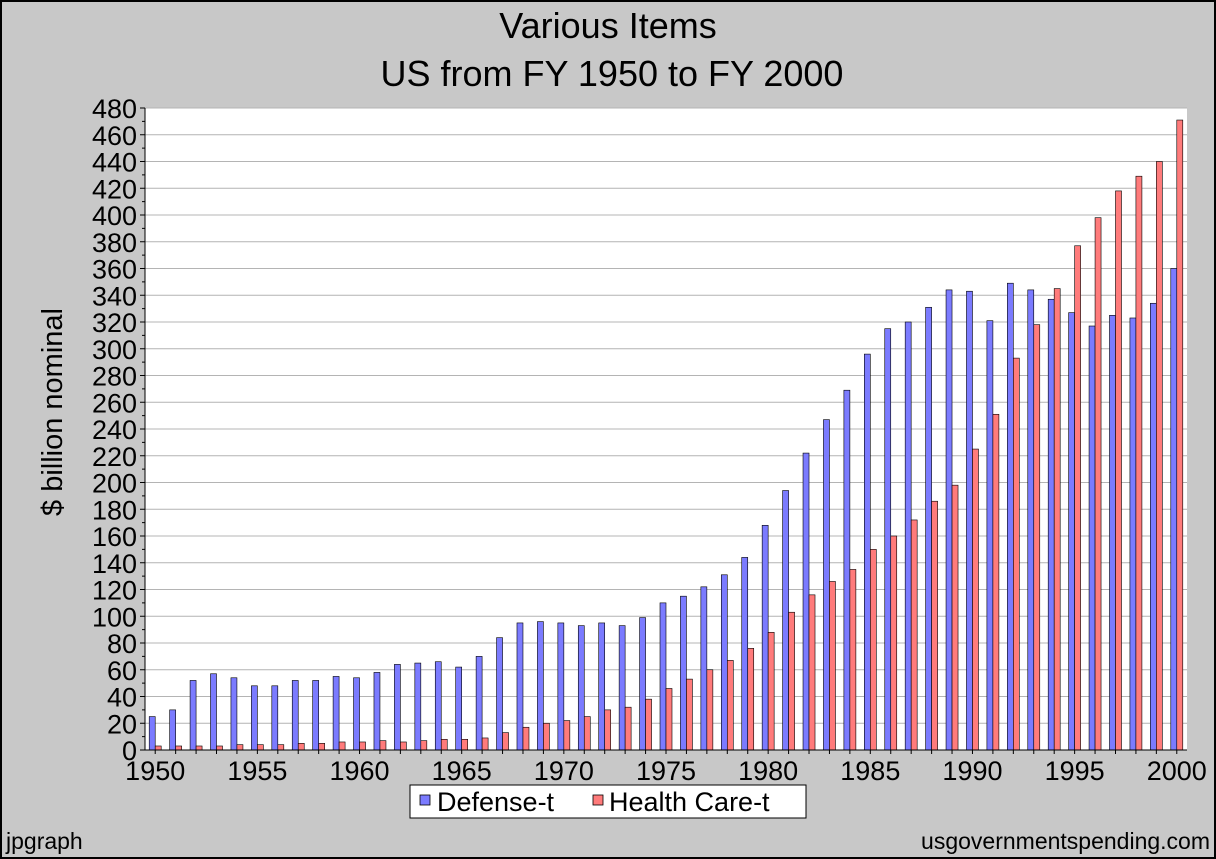 The width and height of the screenshot is (1216, 859). I want to click on bar-health-care-t-1982, so click(812, 672).